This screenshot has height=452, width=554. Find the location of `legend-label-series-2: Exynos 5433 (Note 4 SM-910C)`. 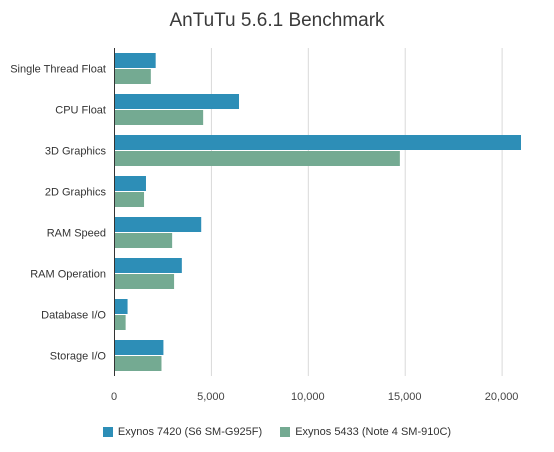

legend-label-series-2: Exynos 5433 (Note 4 SM-910C) is located at coordinates (373, 432).